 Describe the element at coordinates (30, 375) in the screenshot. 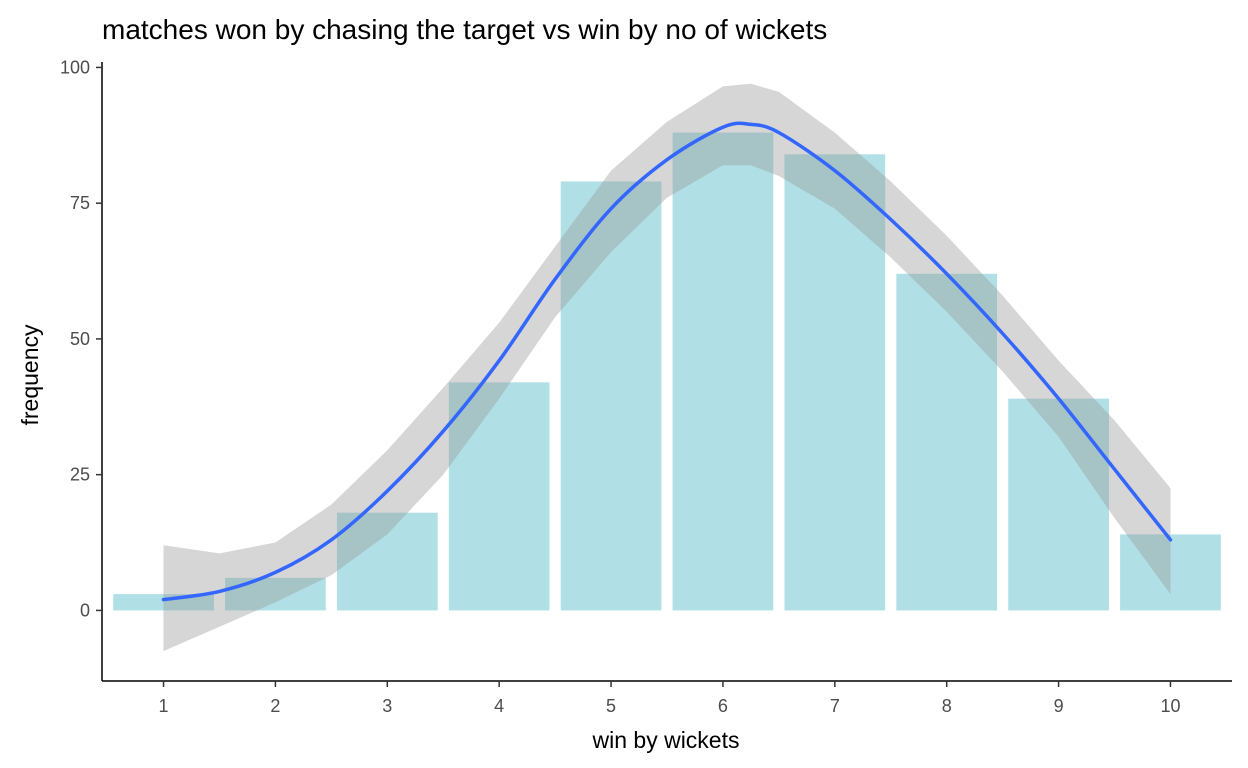

I see `y-axis-title: frequency` at that location.